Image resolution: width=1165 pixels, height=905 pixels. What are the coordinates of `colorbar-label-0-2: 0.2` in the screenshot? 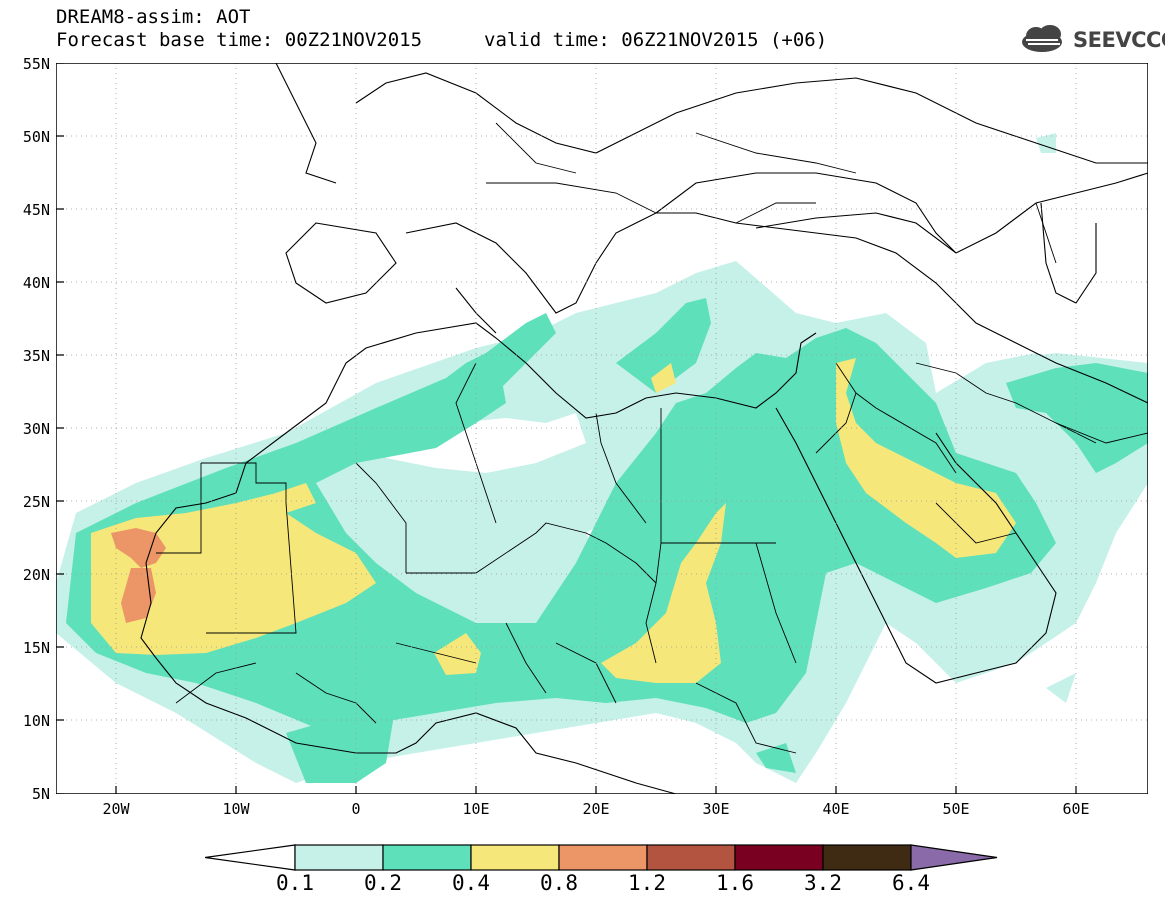 It's located at (383, 883).